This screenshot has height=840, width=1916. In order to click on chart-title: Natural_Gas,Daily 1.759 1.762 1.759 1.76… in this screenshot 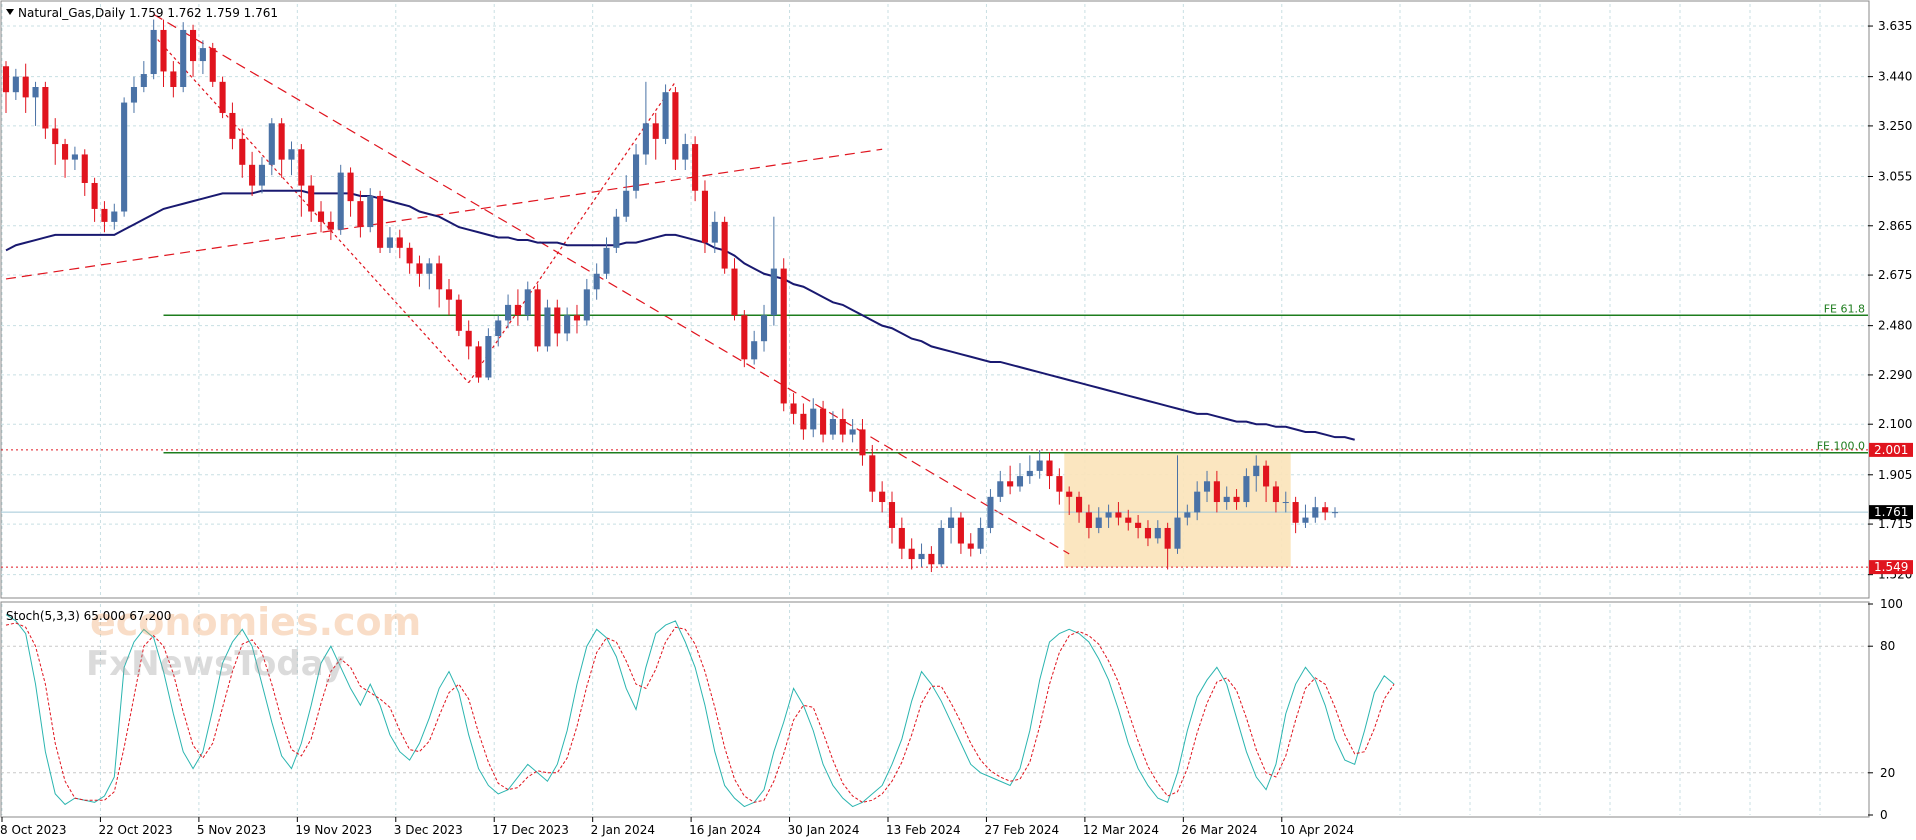, I will do `click(142, 13)`.